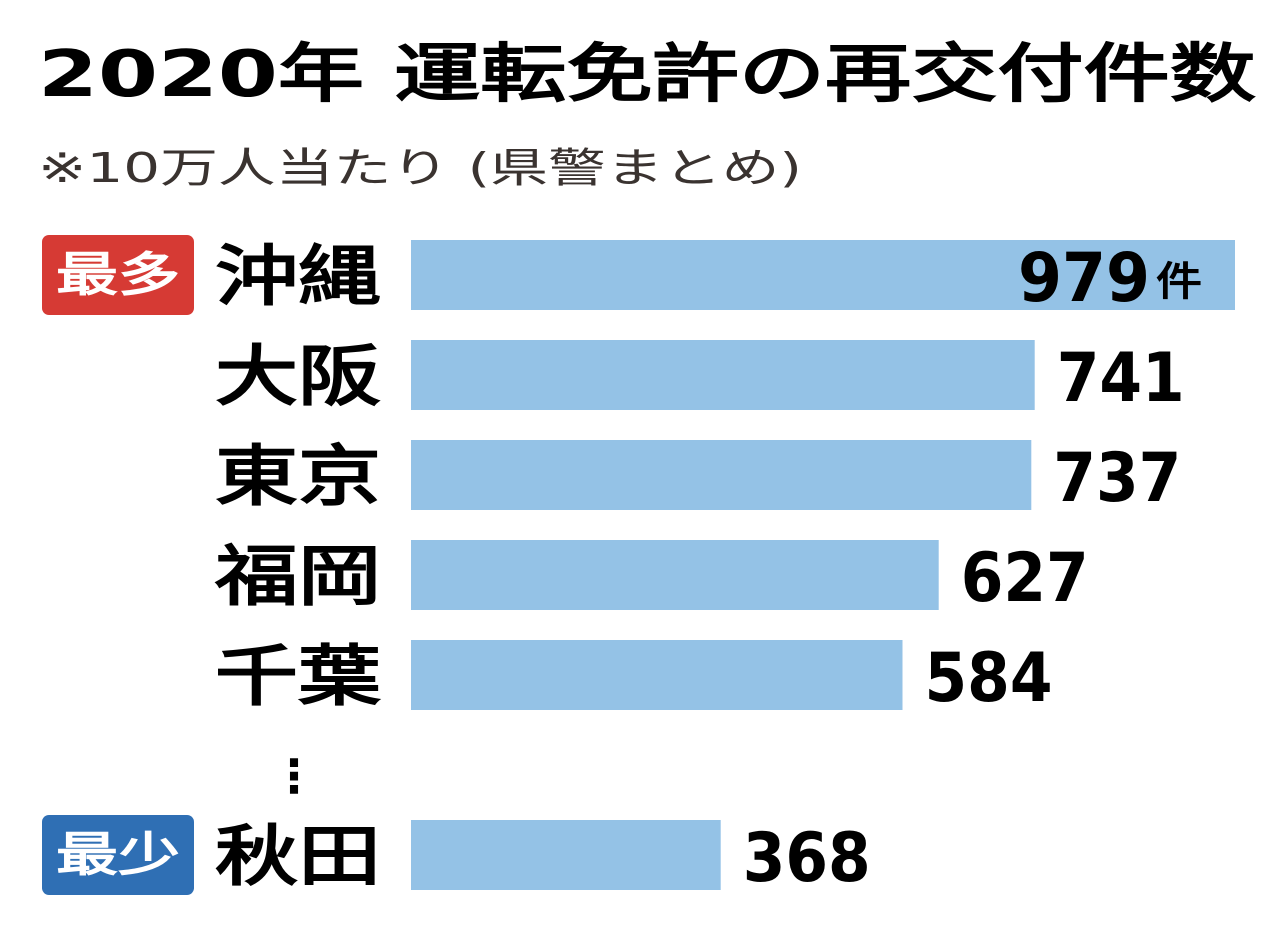 The width and height of the screenshot is (1280, 939). I want to click on value-label: 584, so click(989, 678).